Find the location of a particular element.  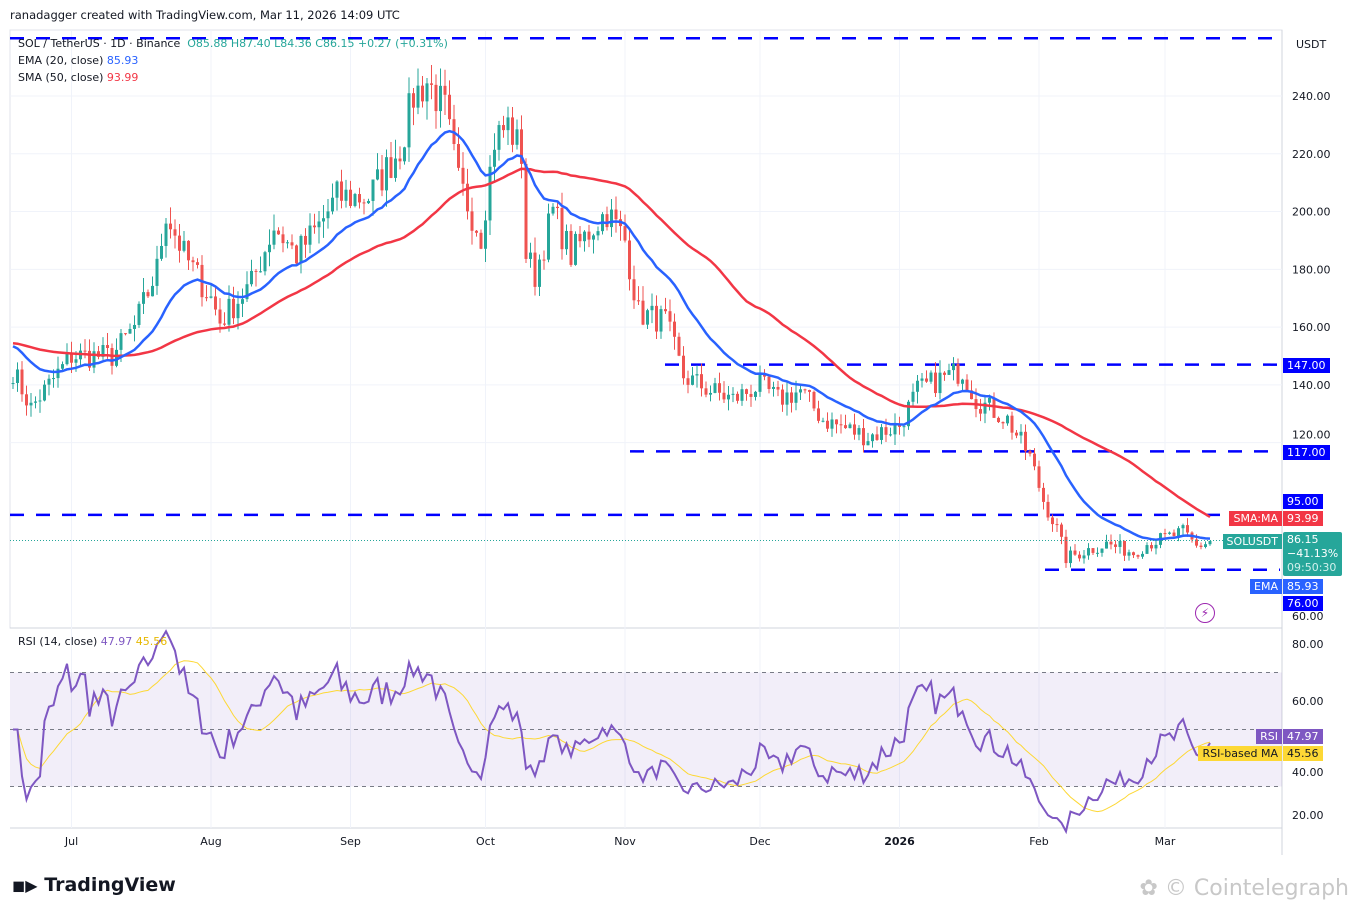

close: C86.15 is located at coordinates (335, 43).